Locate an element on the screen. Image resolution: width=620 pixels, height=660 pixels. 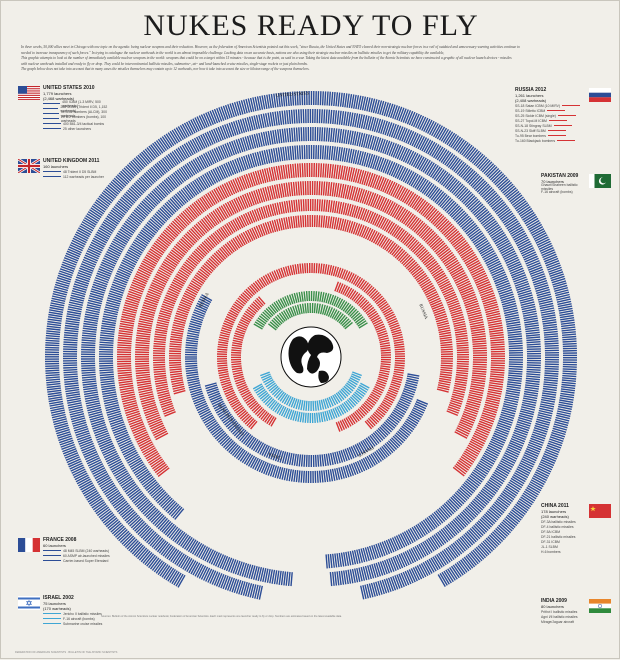
france-flag-icon is located at coordinates (29, 544).